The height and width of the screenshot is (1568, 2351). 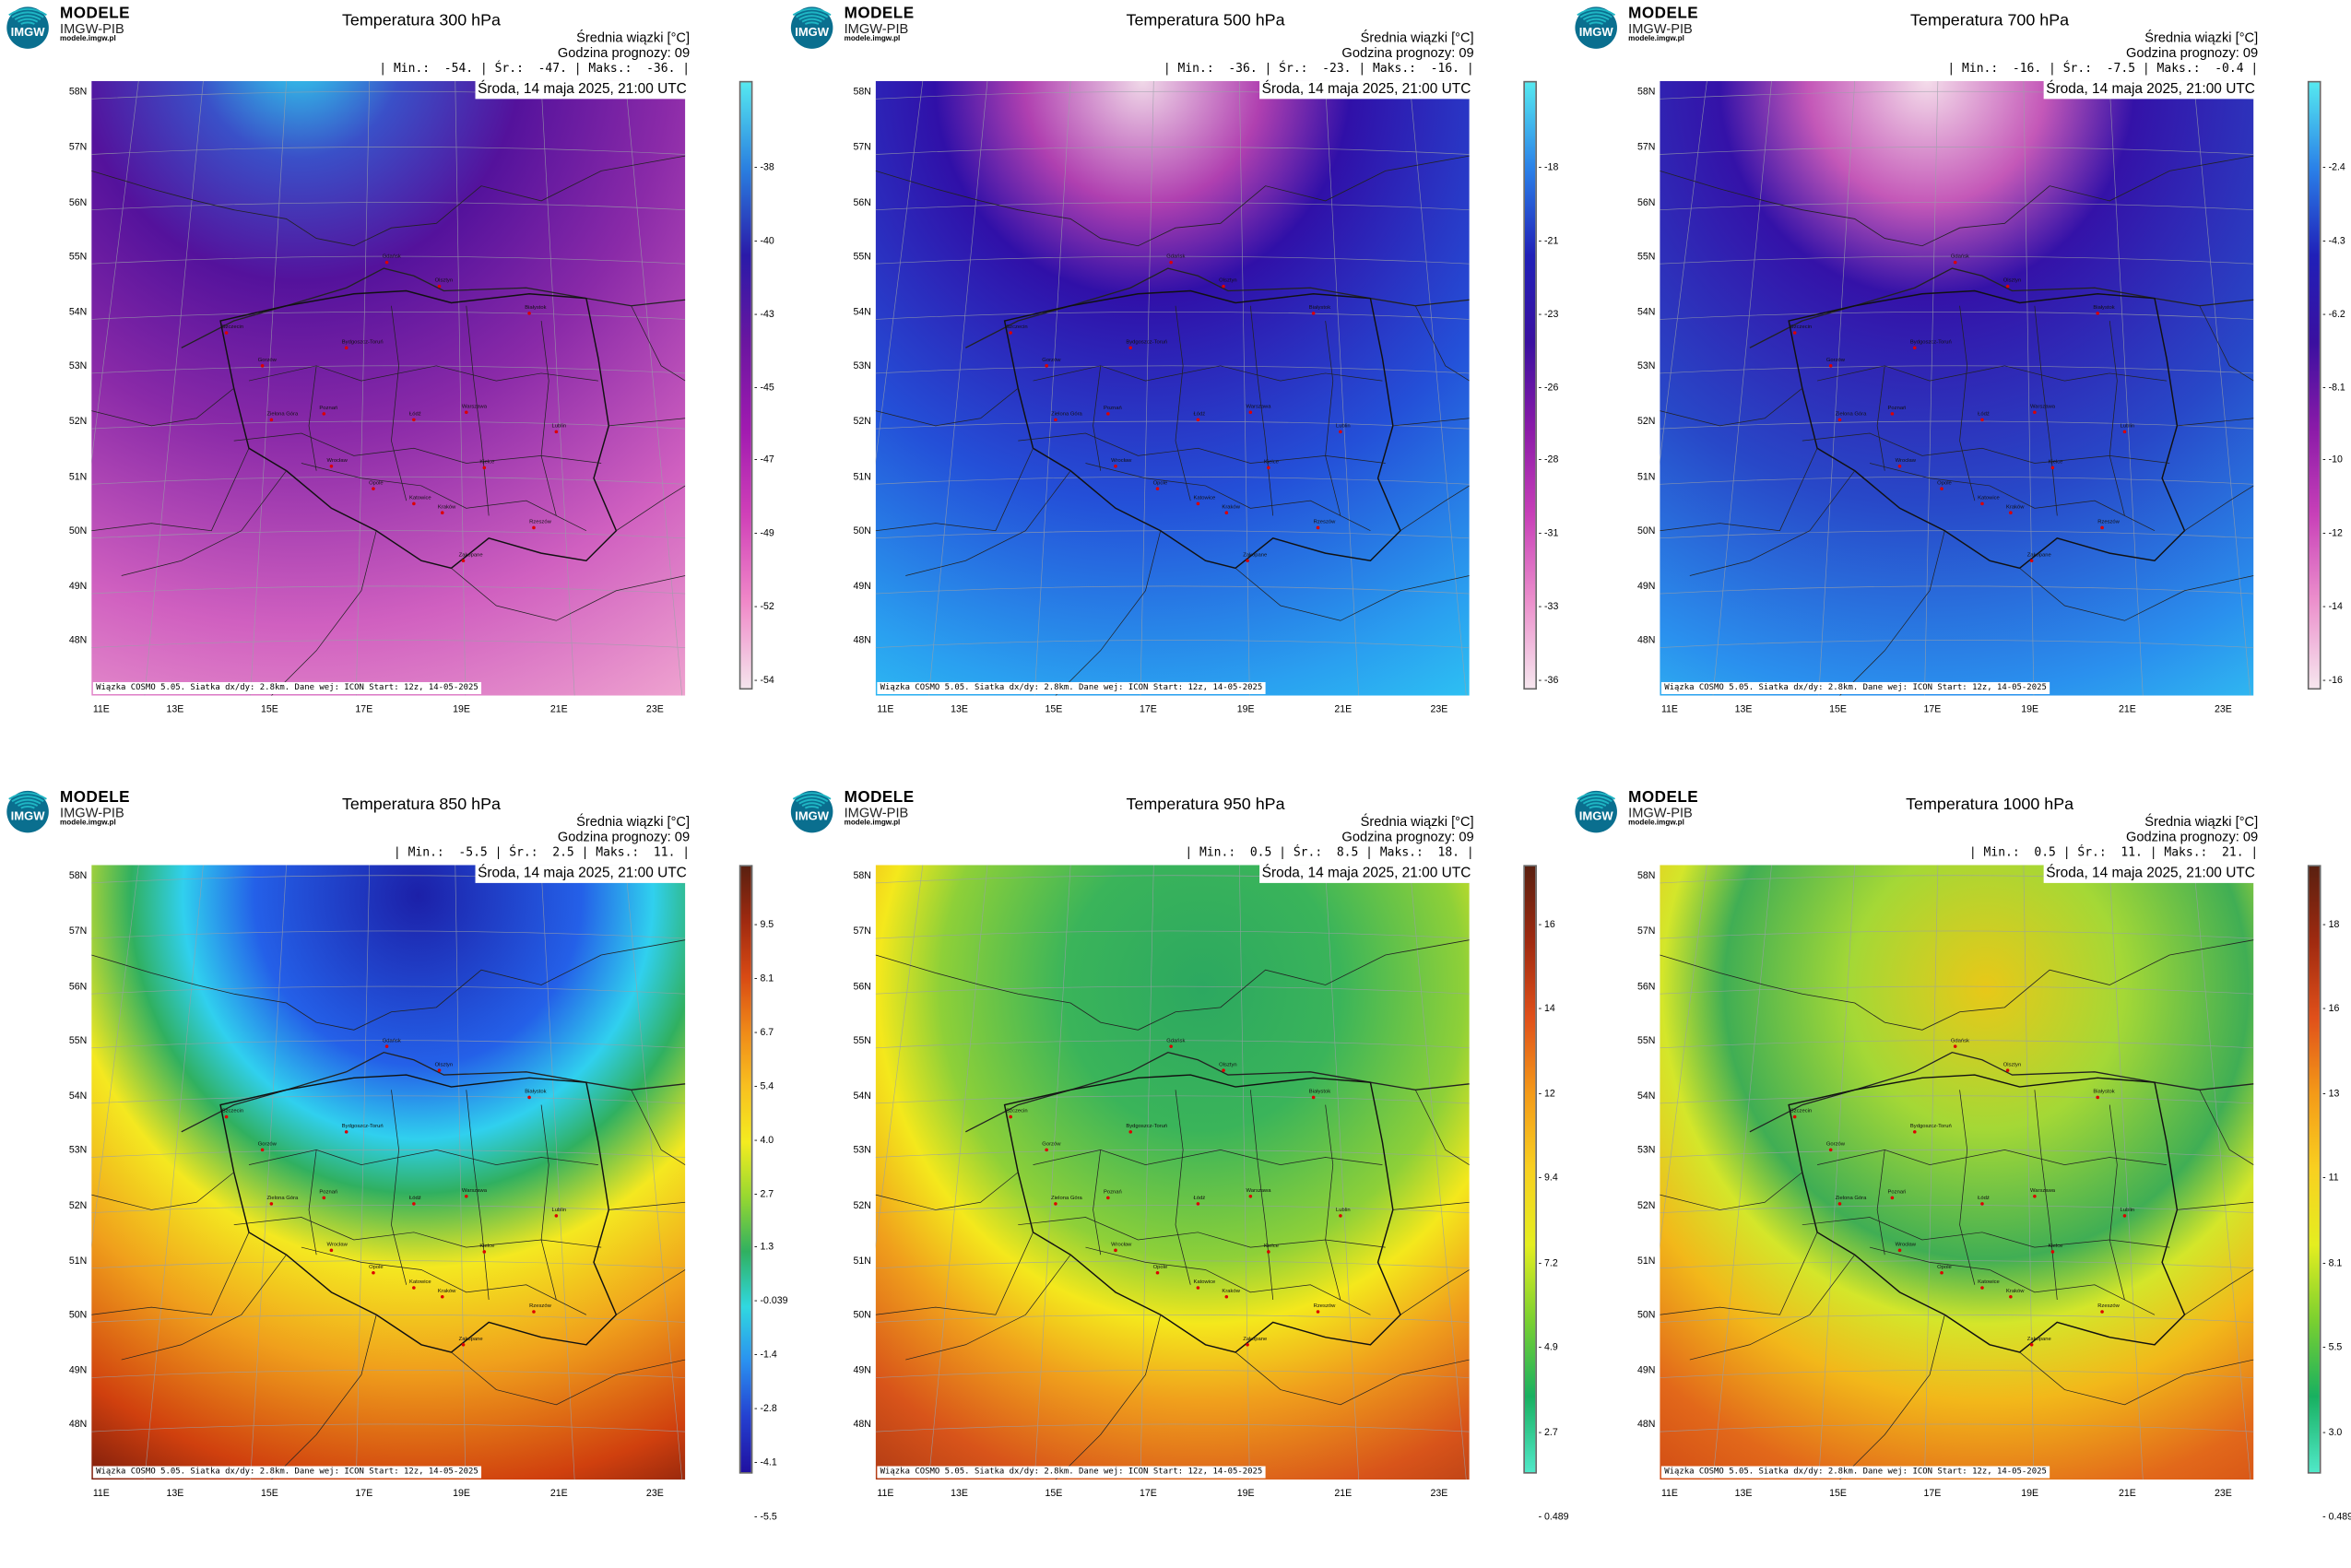 I want to click on info-block: Średnia wiązki [°C] Godzina prognozy: 09, so click(x=1407, y=829).